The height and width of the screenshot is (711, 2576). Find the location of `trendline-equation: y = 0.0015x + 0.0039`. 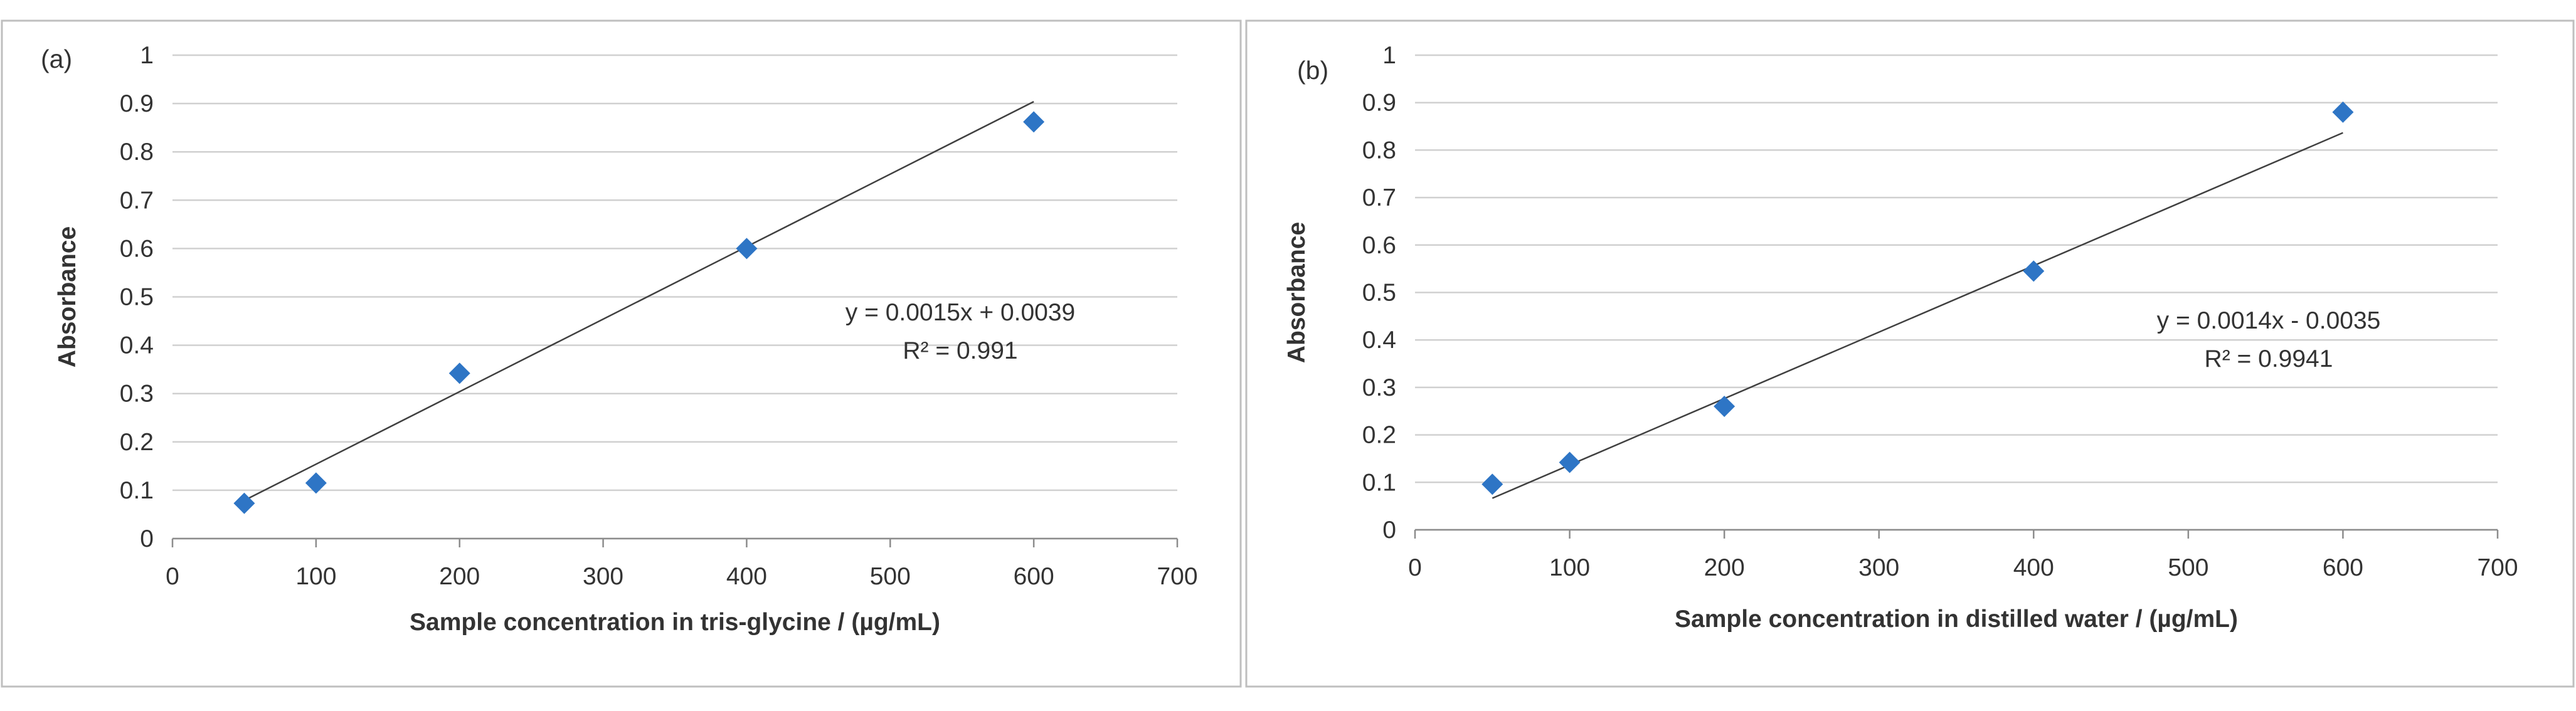

trendline-equation: y = 0.0015x + 0.0039 is located at coordinates (960, 312).